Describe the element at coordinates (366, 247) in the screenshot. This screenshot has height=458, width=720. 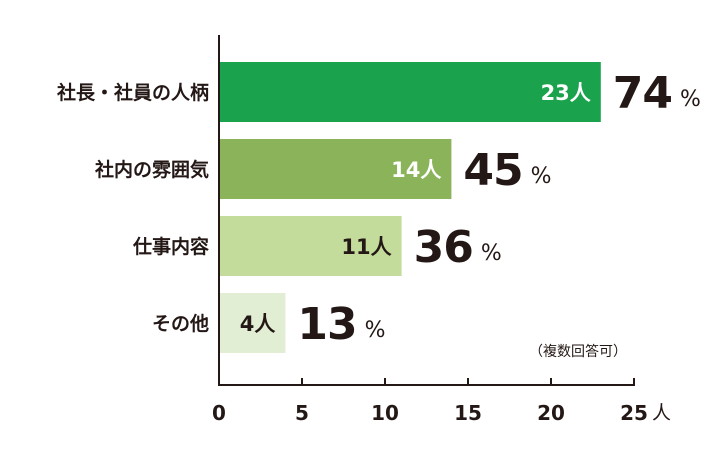
I see `bar-value-label-2: 11人` at that location.